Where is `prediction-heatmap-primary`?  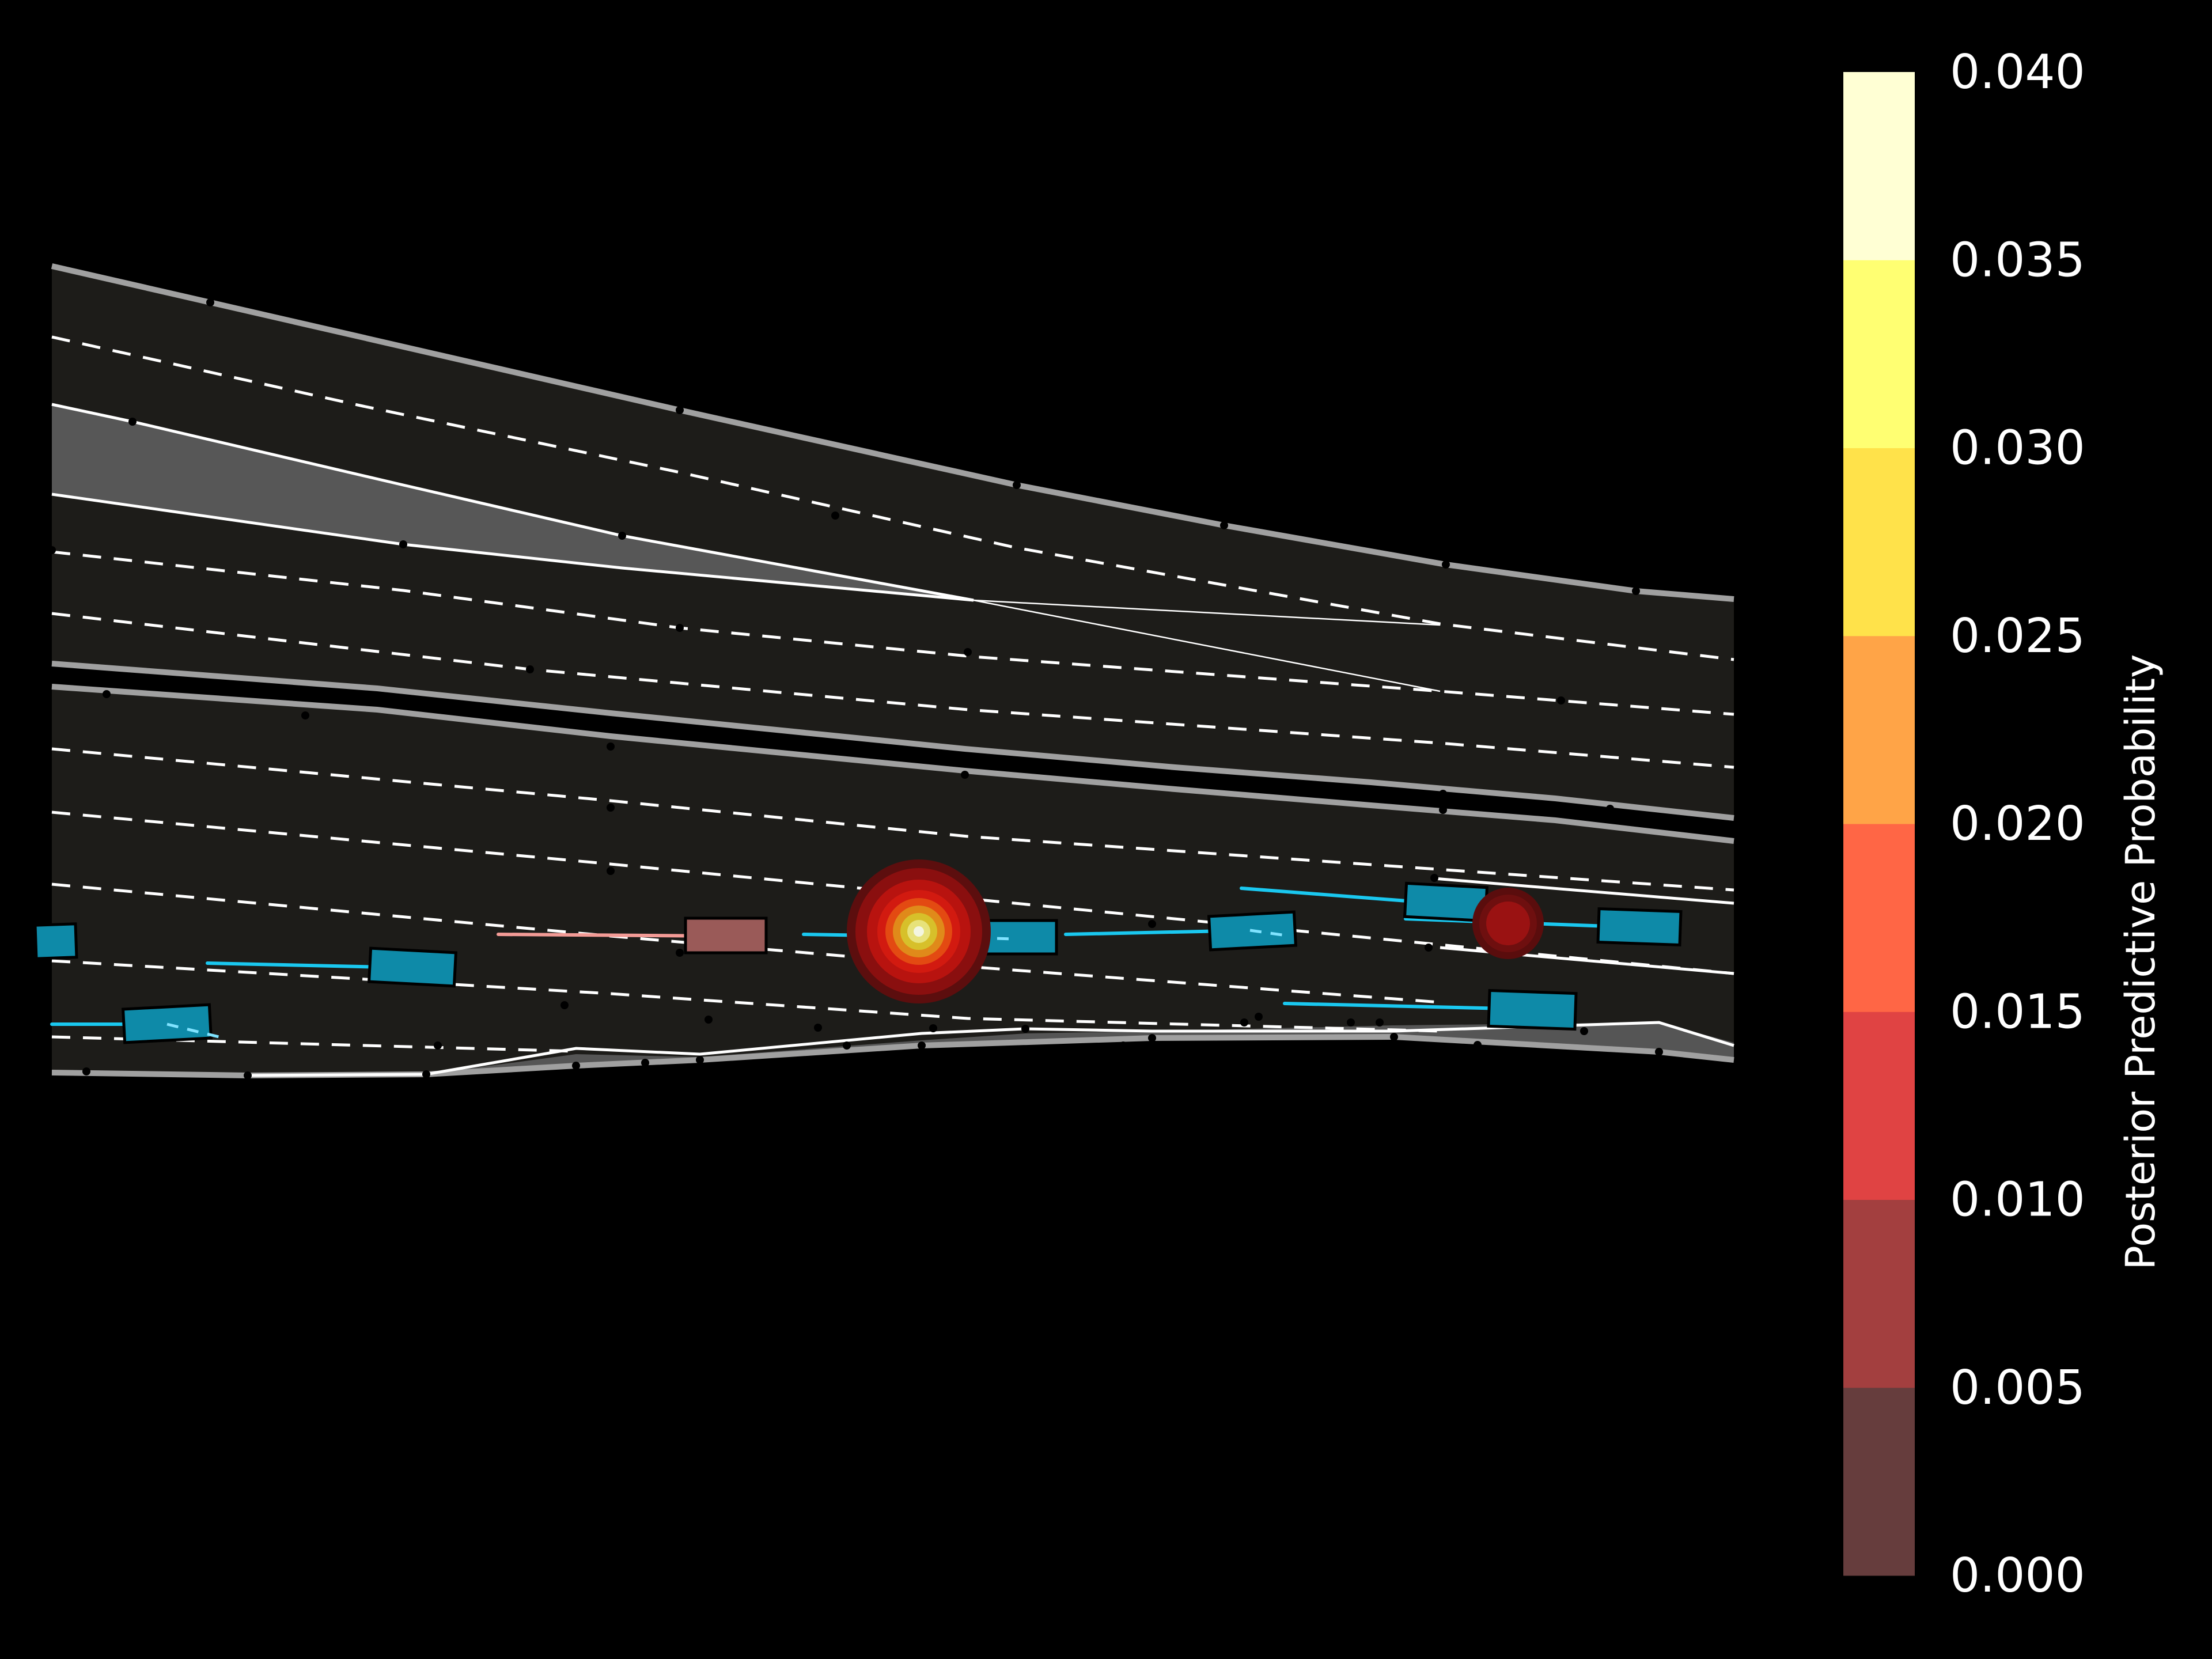 prediction-heatmap-primary is located at coordinates (919, 931).